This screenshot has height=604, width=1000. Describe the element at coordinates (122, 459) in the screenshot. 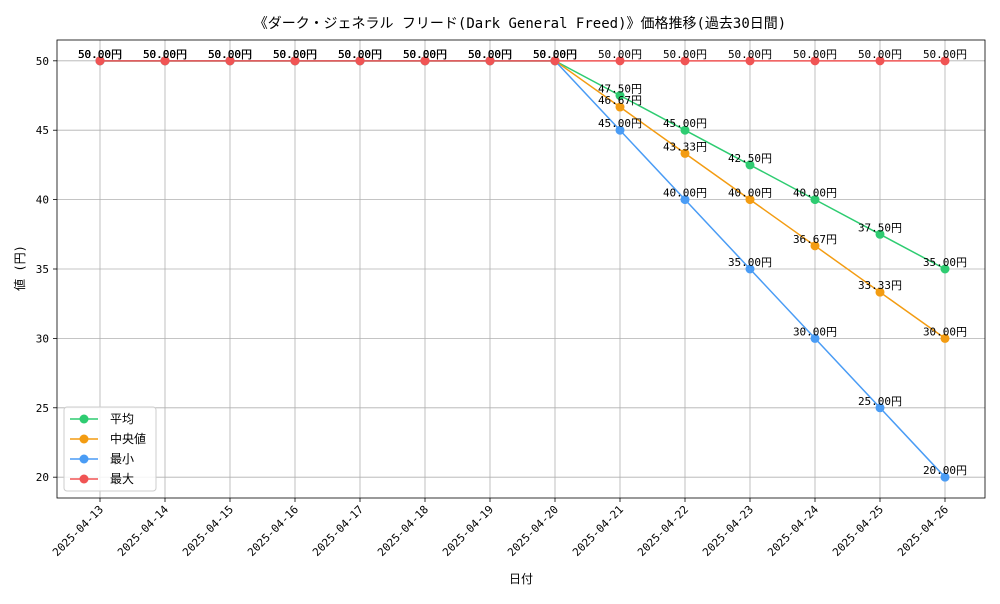

I see `legend-label: 最小` at that location.